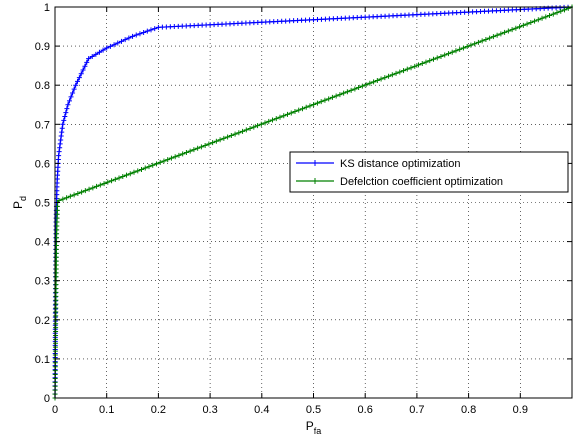 Image resolution: width=573 pixels, height=437 pixels. I want to click on y-tick-label: 0.8, so click(42, 86).